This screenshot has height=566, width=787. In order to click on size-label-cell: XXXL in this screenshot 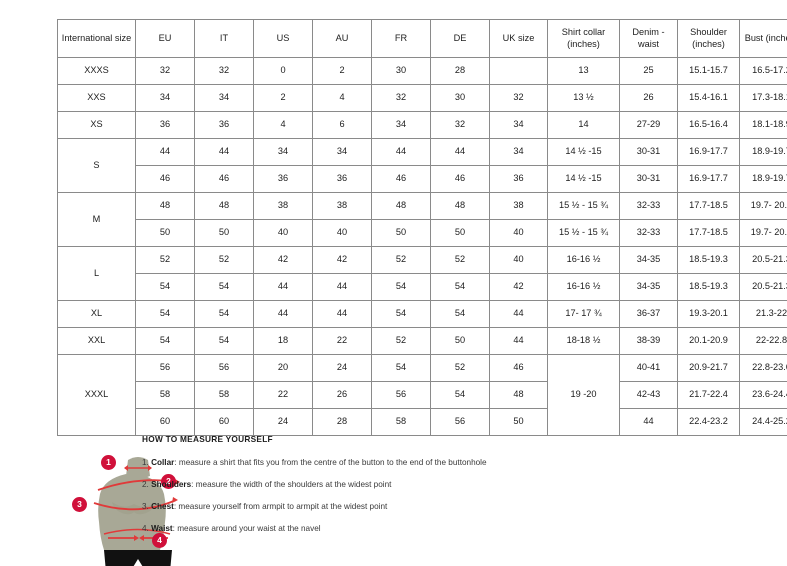, I will do `click(96, 395)`.